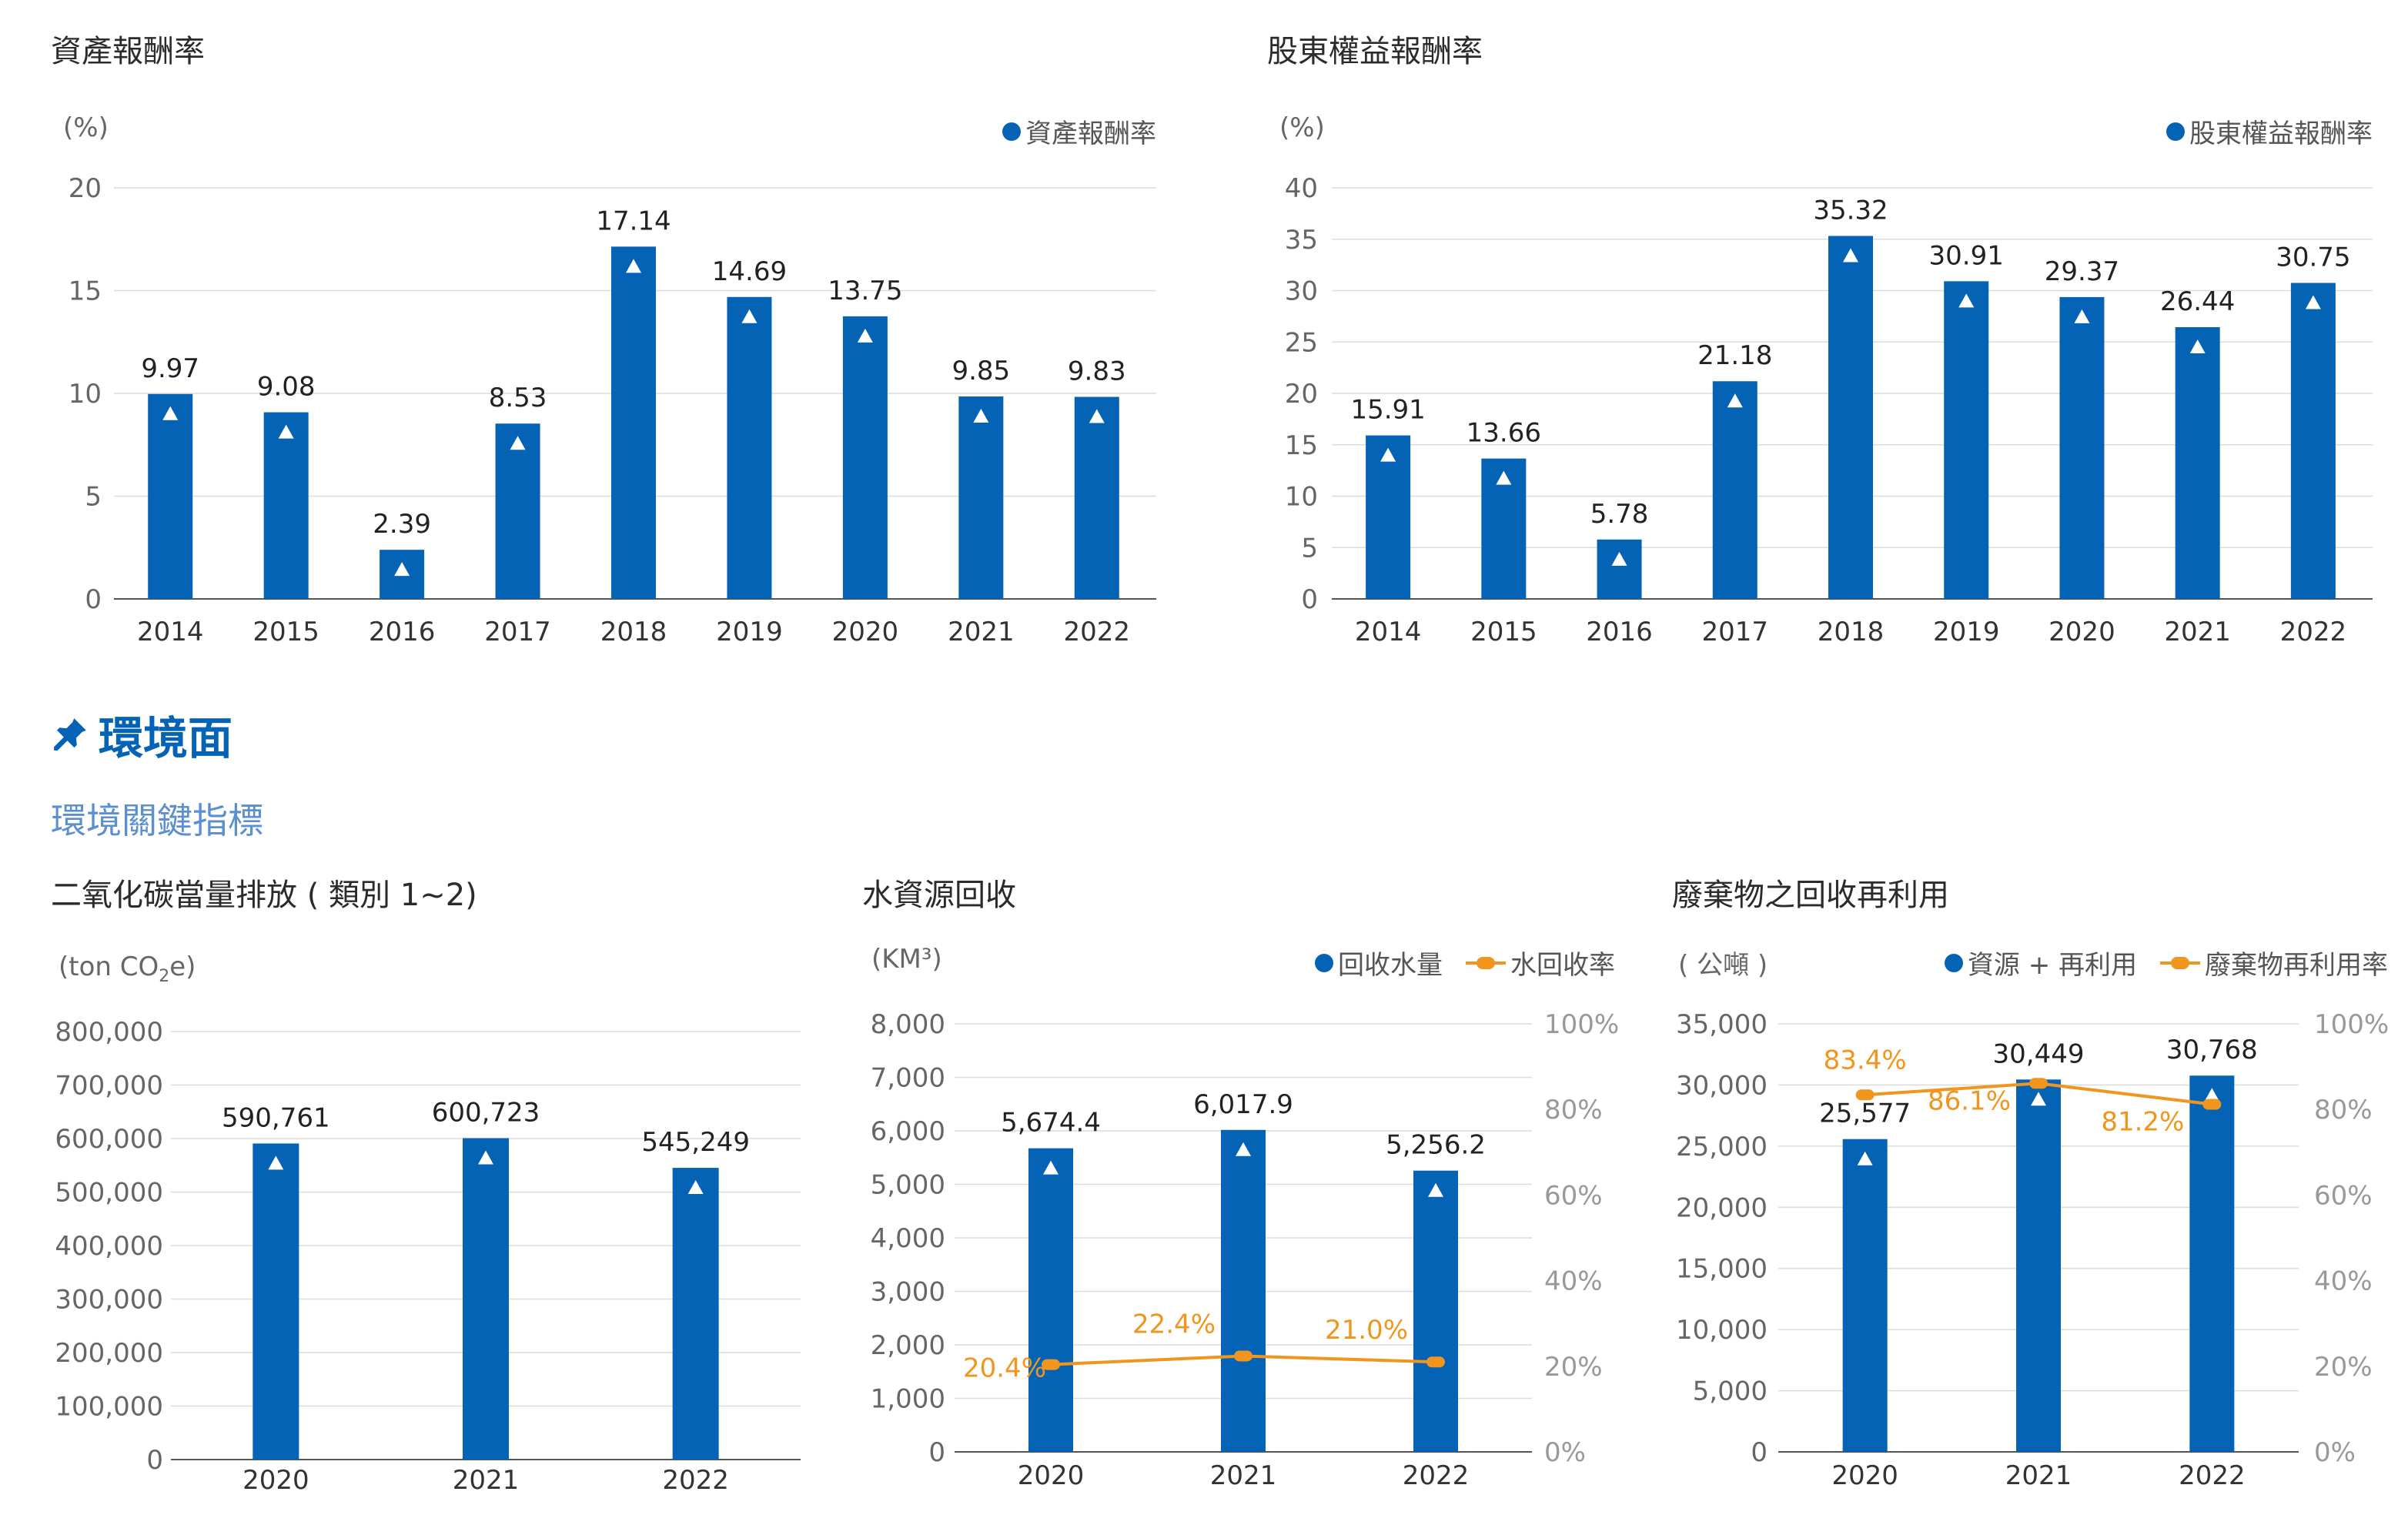 This screenshot has width=2408, height=1525. What do you see at coordinates (170, 368) in the screenshot?
I see `data-label: 9.97` at bounding box center [170, 368].